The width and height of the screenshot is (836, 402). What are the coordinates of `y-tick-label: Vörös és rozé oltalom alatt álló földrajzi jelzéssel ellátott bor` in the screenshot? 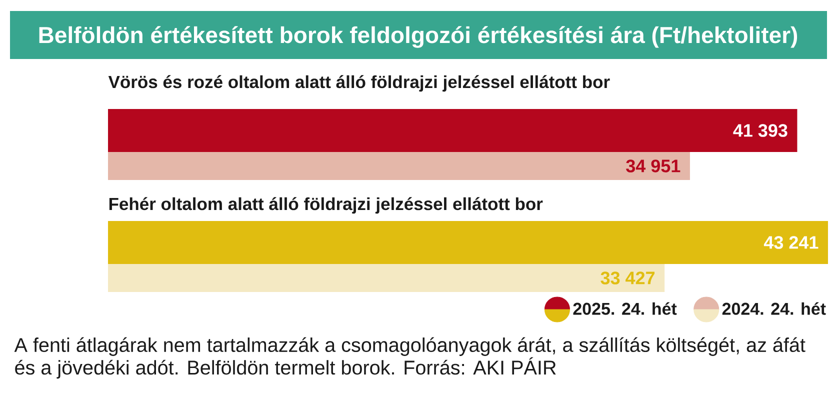 It's located at (359, 83).